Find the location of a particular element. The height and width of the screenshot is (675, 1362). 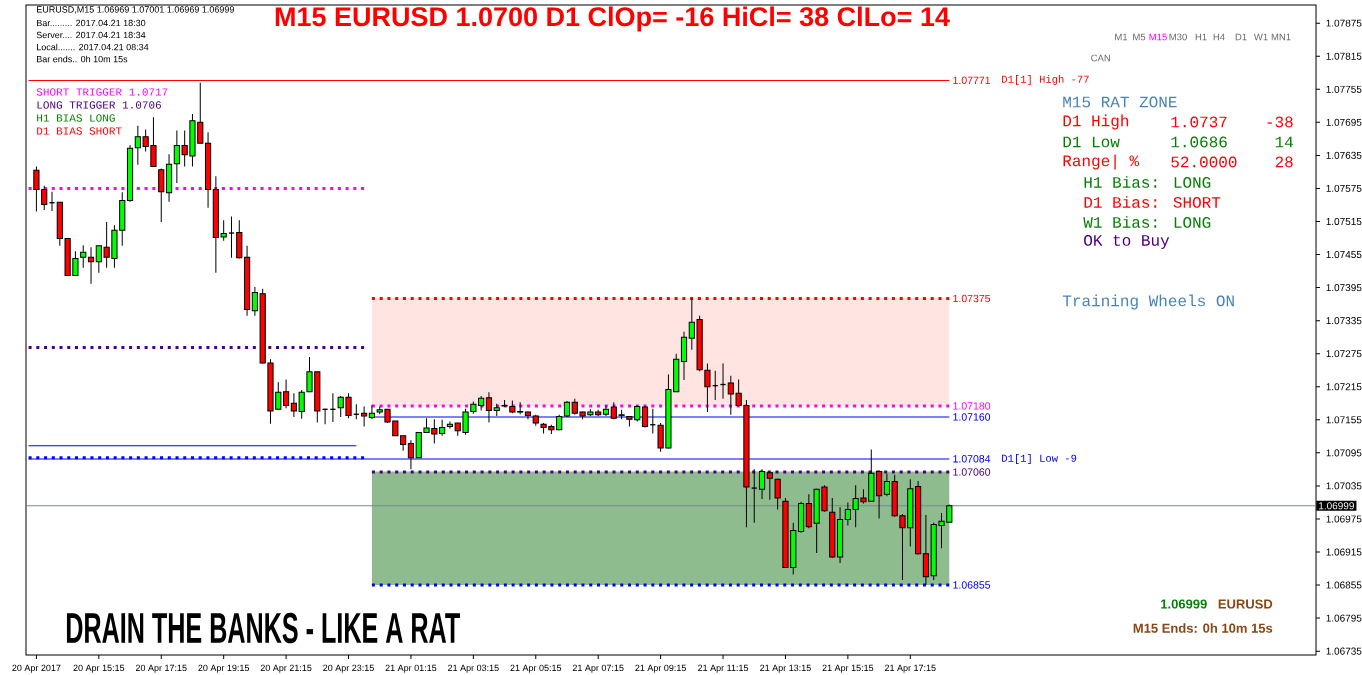

y-tick-label: 1.07755 is located at coordinates (1344, 89).